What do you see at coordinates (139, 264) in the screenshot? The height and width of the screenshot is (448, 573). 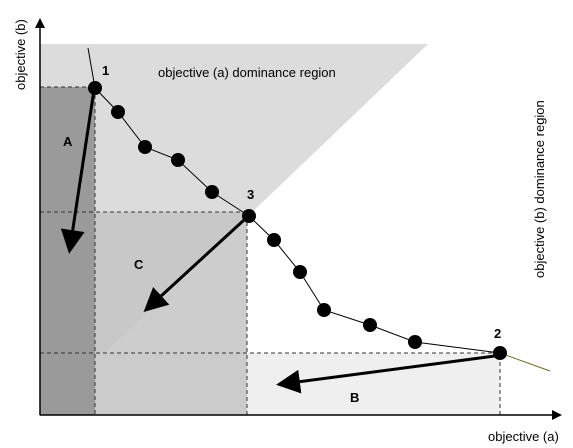 I see `area-label-c: C` at bounding box center [139, 264].